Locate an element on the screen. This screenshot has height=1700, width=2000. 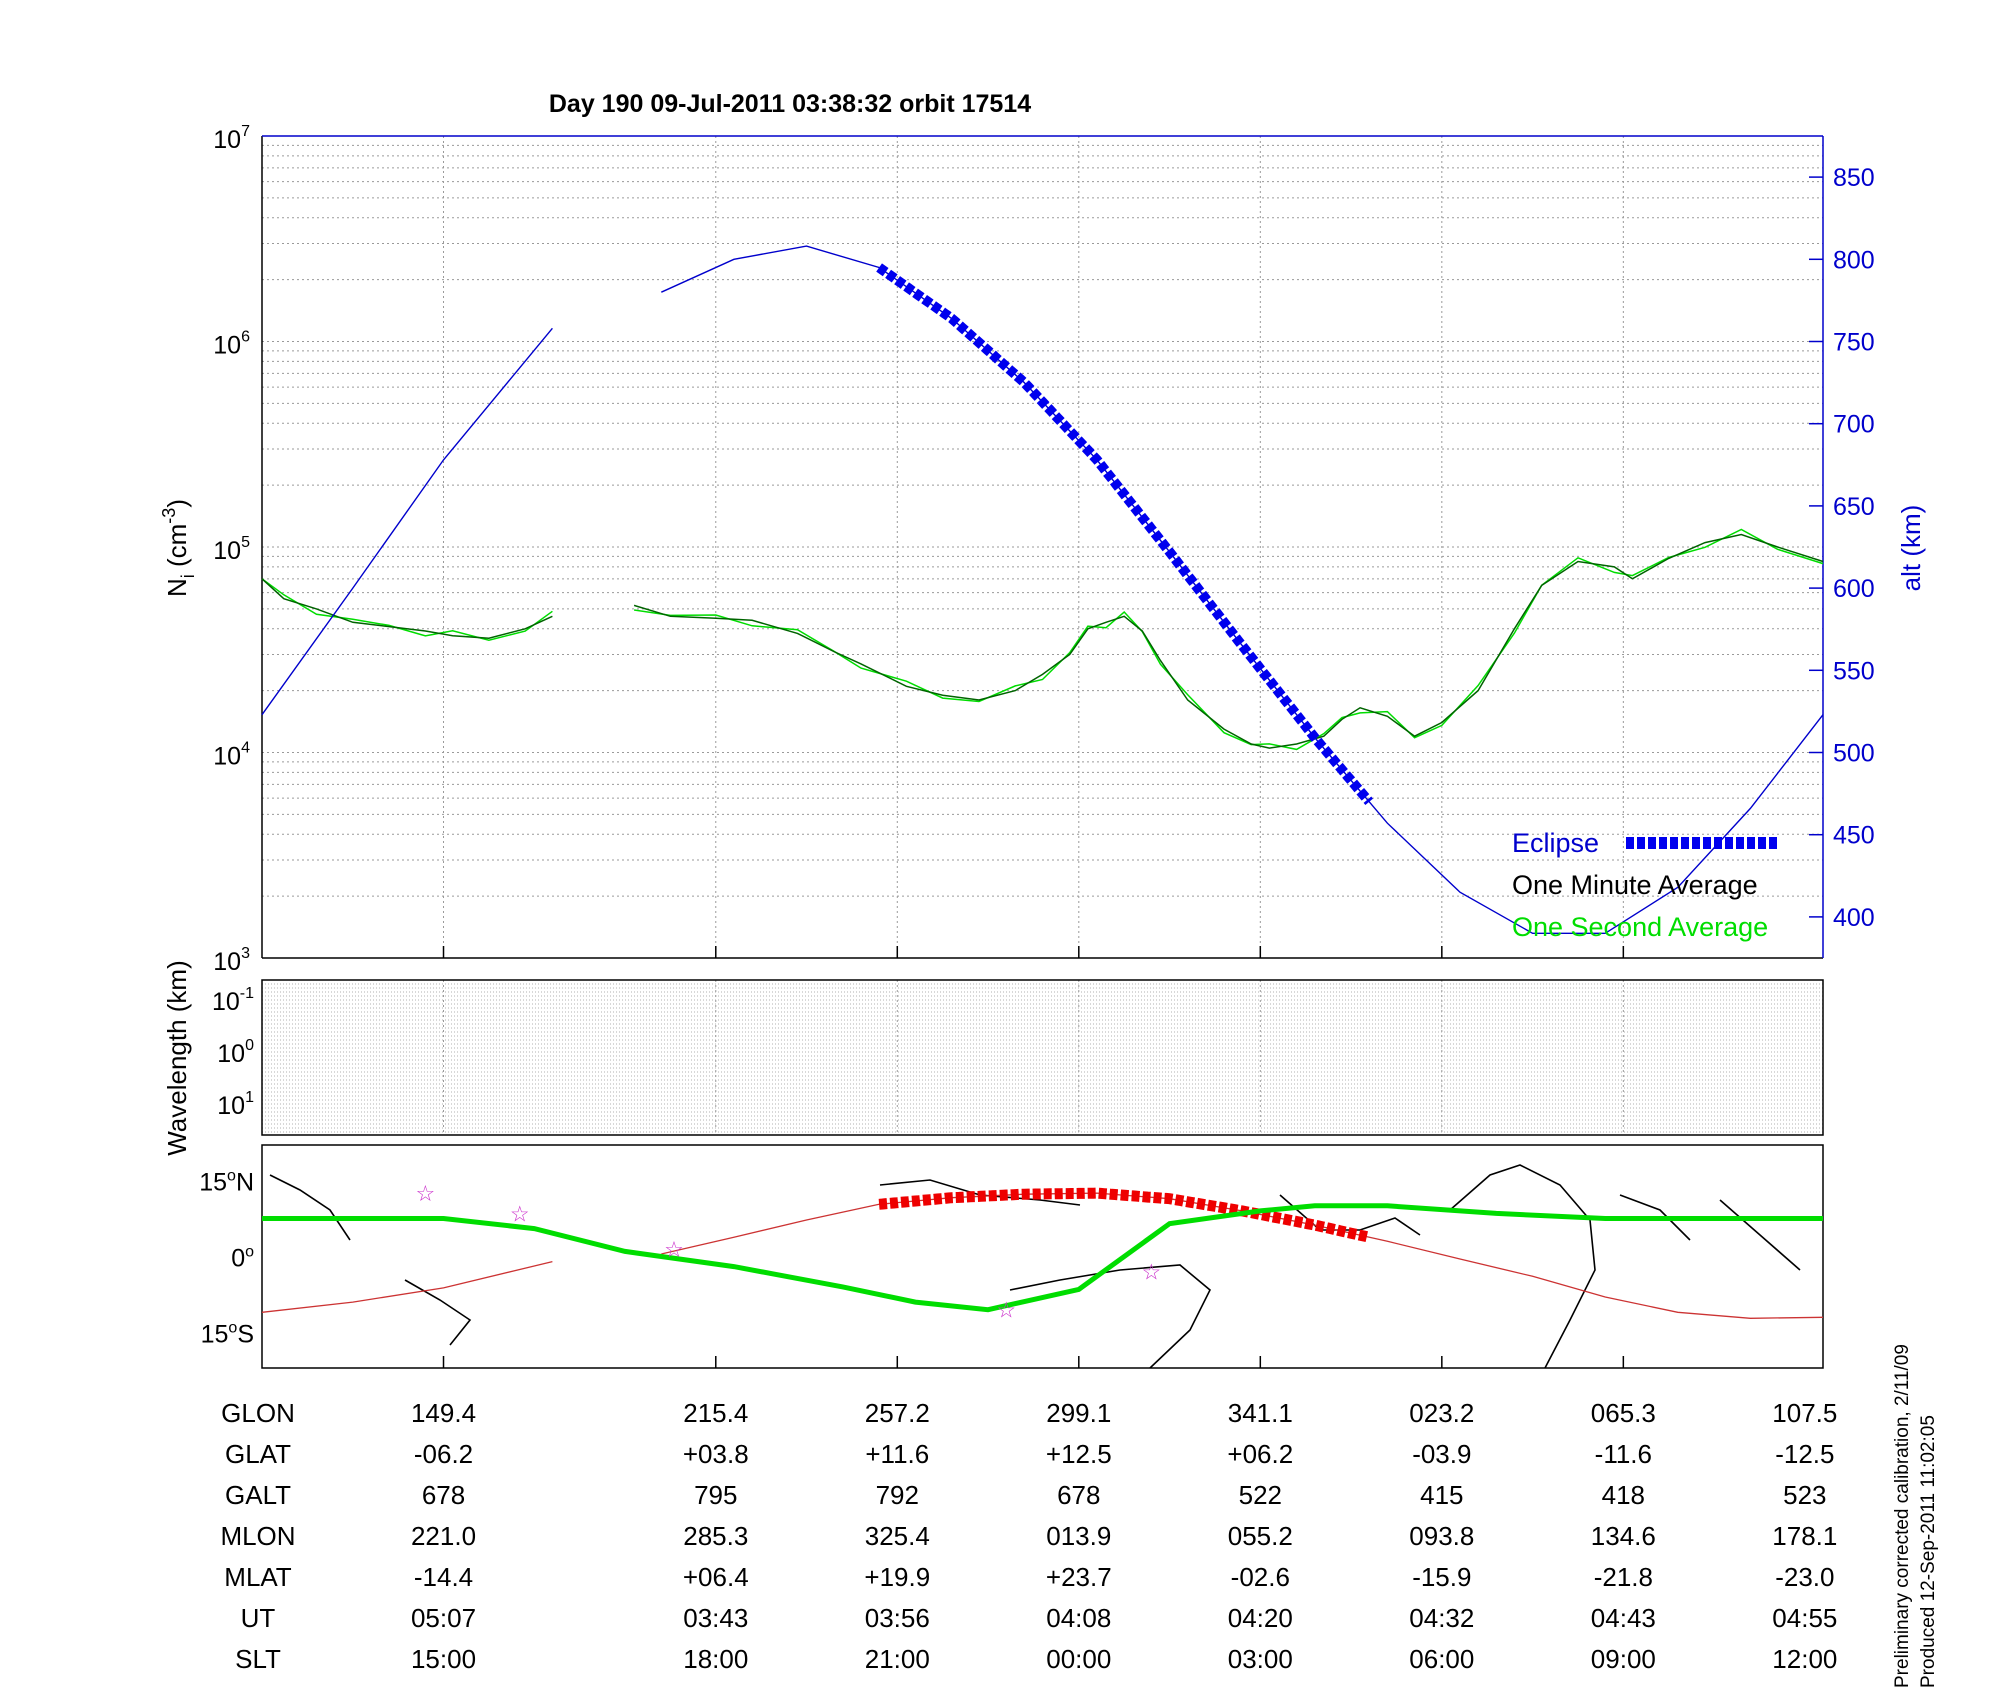
table-cell: 03:43 is located at coordinates (715, 1618).